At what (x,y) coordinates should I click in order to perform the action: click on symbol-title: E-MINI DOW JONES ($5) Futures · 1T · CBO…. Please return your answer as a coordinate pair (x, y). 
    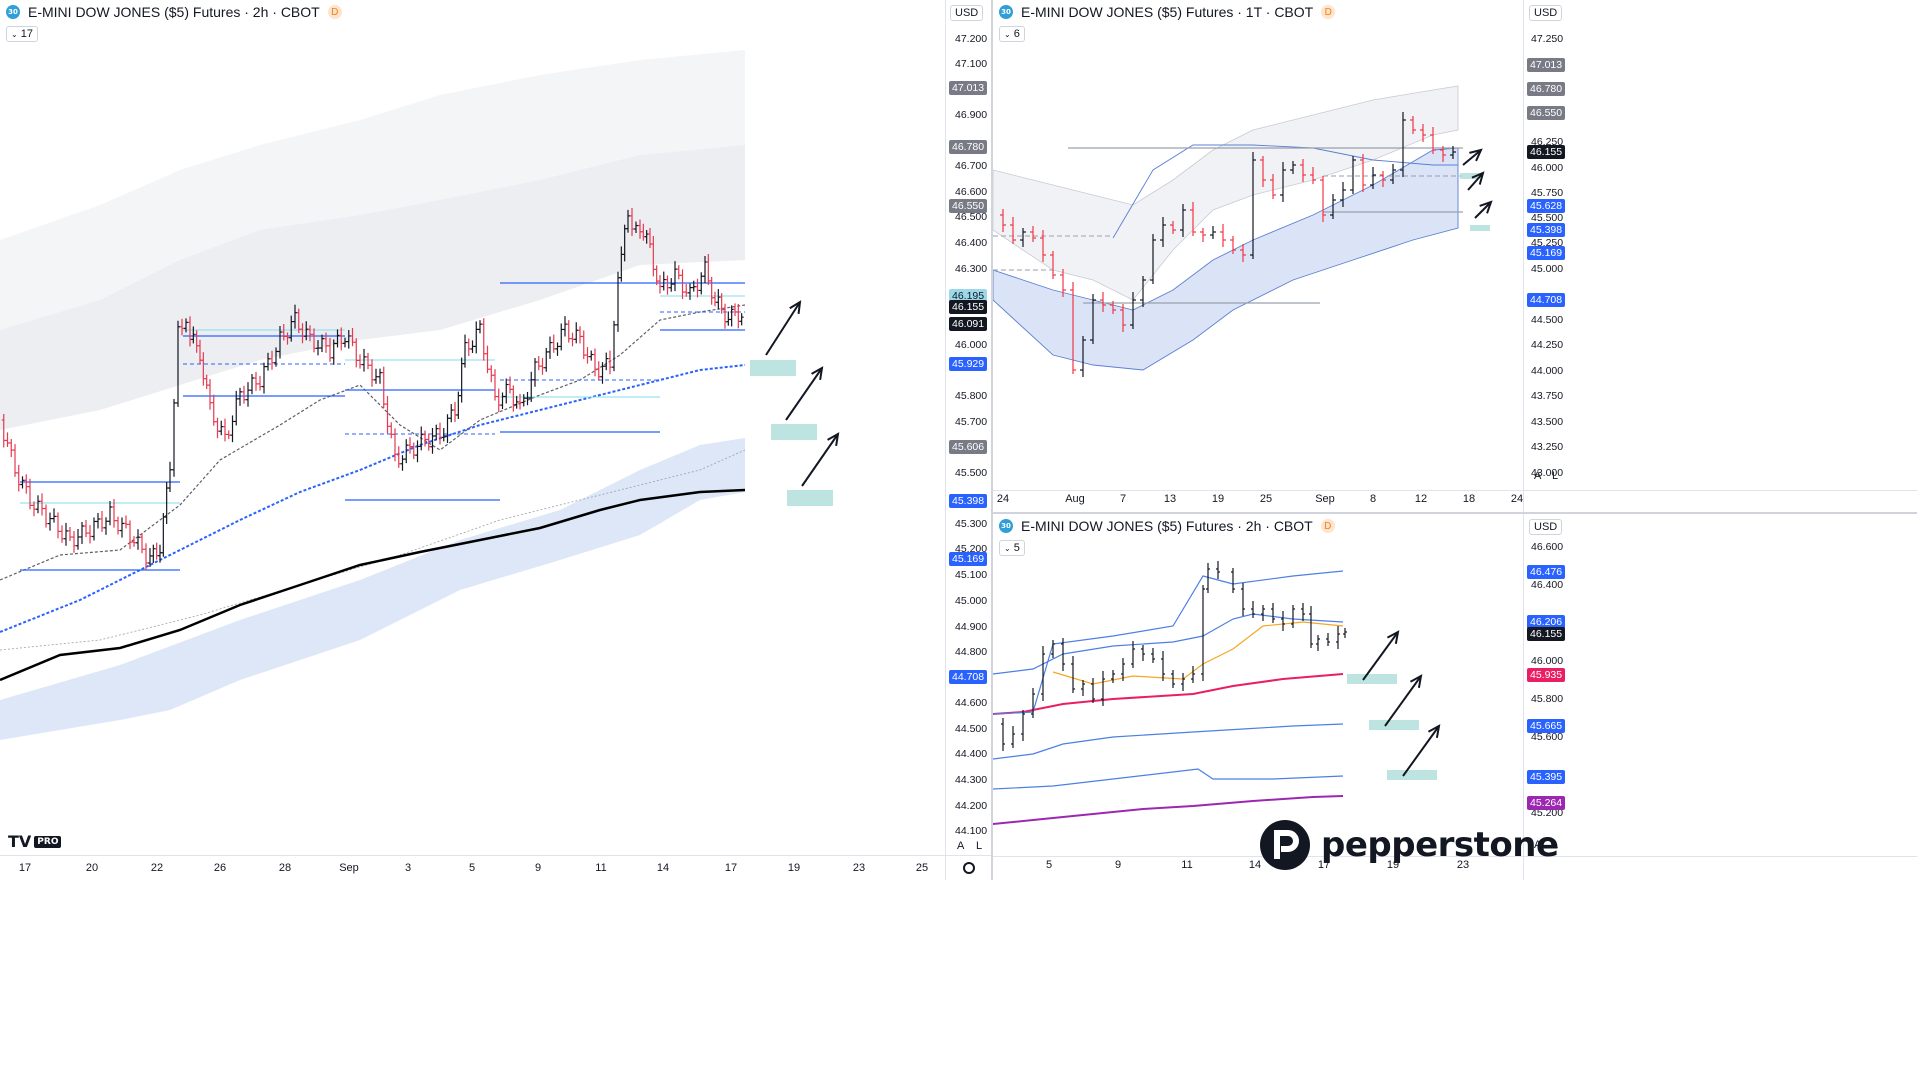
    Looking at the image, I should click on (1167, 12).